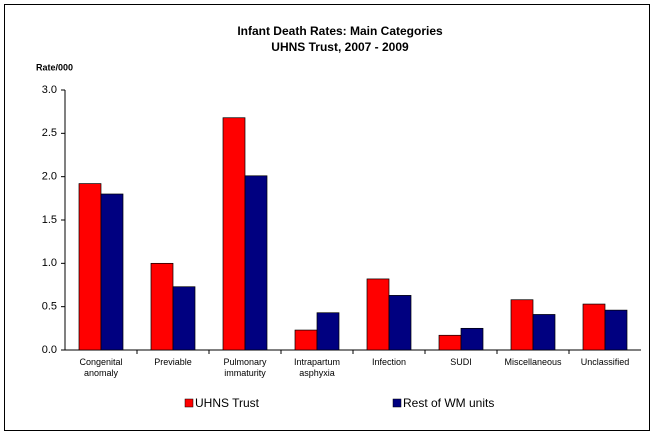  I want to click on y-tick-label: 1.0, so click(49, 263).